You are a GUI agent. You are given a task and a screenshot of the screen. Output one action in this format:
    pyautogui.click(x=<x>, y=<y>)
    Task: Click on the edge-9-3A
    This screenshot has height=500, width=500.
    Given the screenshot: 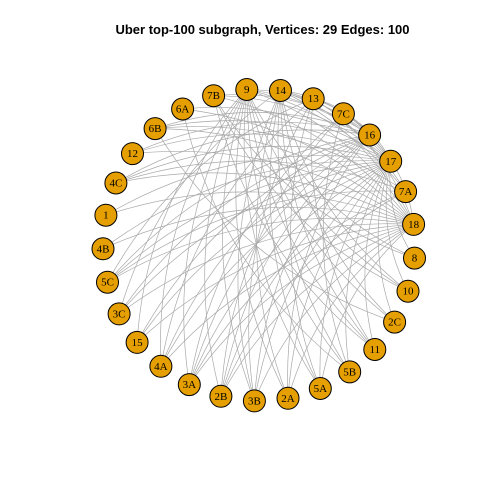 What is the action you would take?
    pyautogui.click(x=215, y=237)
    